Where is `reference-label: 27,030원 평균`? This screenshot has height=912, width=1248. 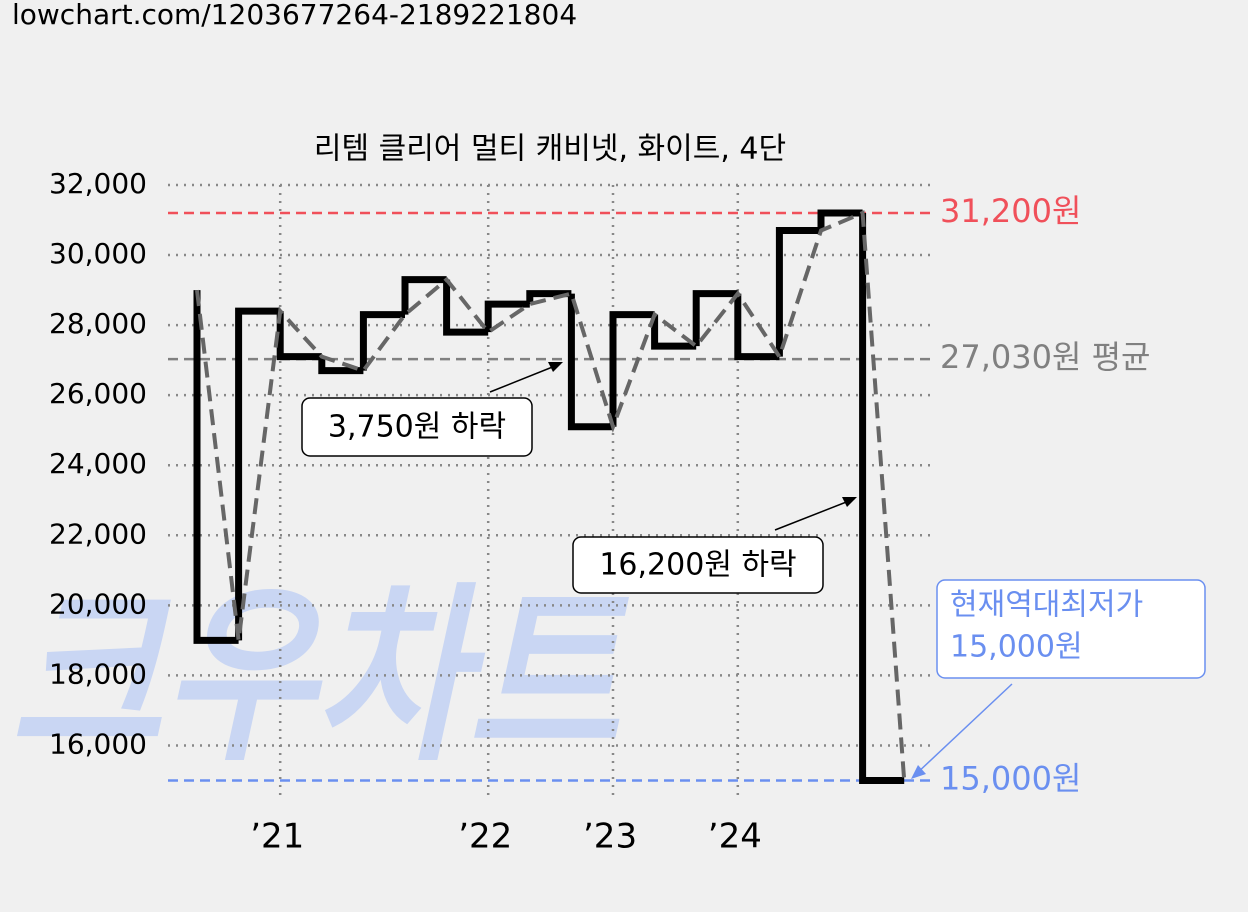 reference-label: 27,030원 평균 is located at coordinates (1045, 357).